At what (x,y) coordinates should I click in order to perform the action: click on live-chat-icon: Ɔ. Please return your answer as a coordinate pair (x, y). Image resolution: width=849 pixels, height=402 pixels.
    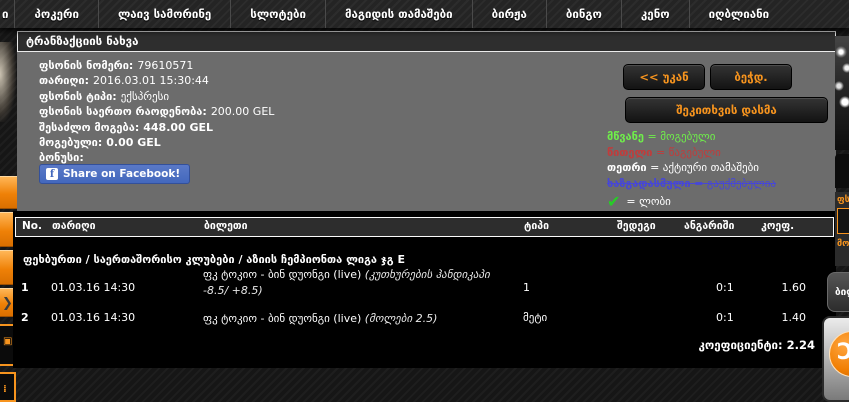
    Looking at the image, I should click on (839, 354).